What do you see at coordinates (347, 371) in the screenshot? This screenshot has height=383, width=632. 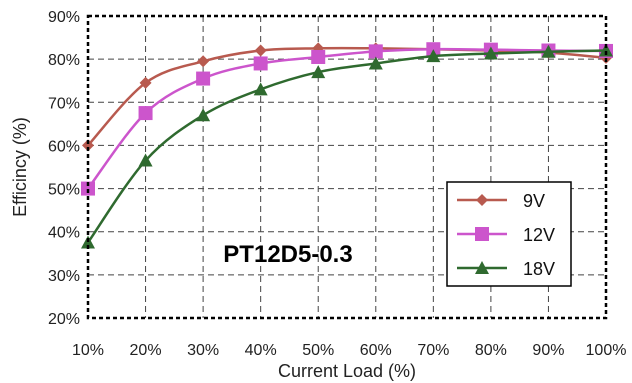 I see `x-axis-label: Current Load (%)` at bounding box center [347, 371].